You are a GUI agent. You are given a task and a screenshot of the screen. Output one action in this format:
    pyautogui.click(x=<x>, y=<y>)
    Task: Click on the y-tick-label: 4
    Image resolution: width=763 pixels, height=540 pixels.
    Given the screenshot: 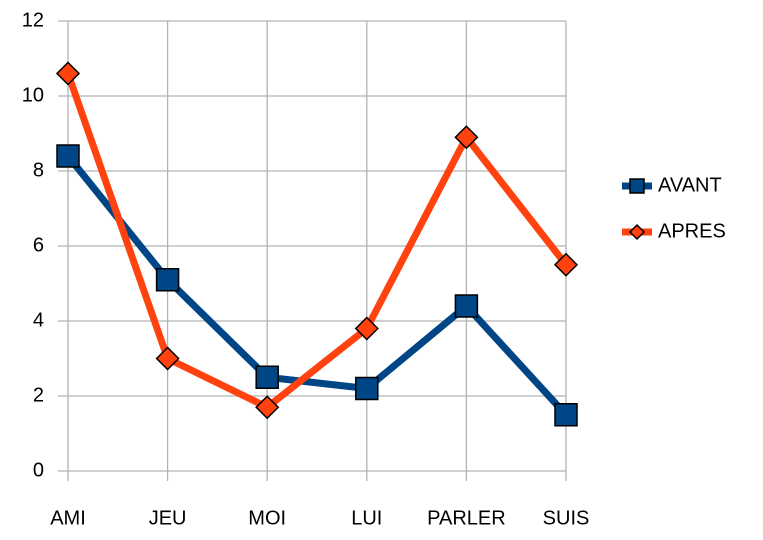 What is the action you would take?
    pyautogui.click(x=38, y=320)
    